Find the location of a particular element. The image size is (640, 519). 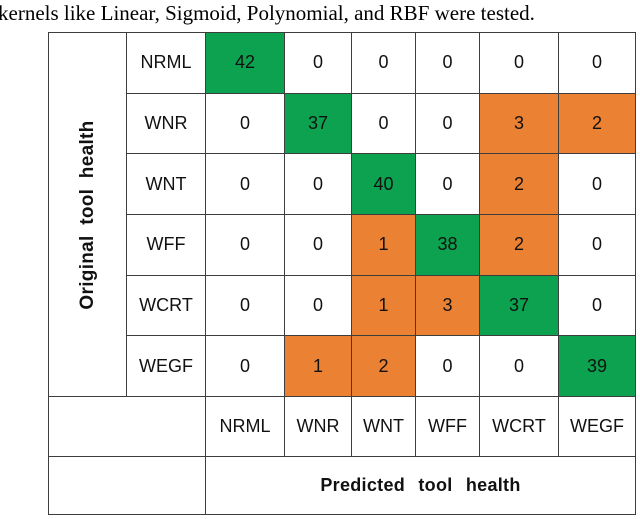

matrix-cell-5-5: 39 is located at coordinates (597, 366).